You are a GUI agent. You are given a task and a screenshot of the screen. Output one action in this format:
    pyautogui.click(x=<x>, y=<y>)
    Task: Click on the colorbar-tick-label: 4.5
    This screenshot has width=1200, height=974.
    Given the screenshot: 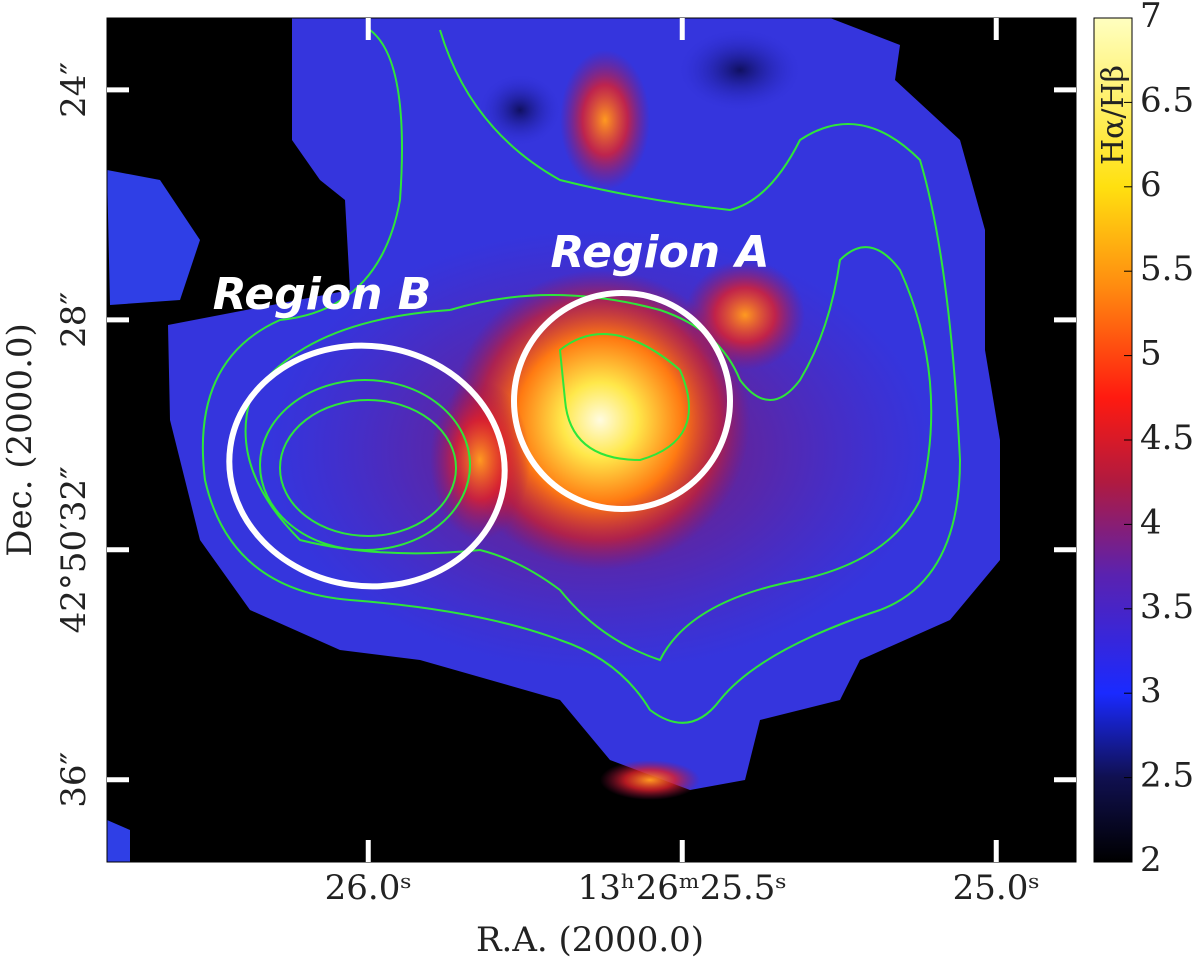 What is the action you would take?
    pyautogui.click(x=1167, y=438)
    